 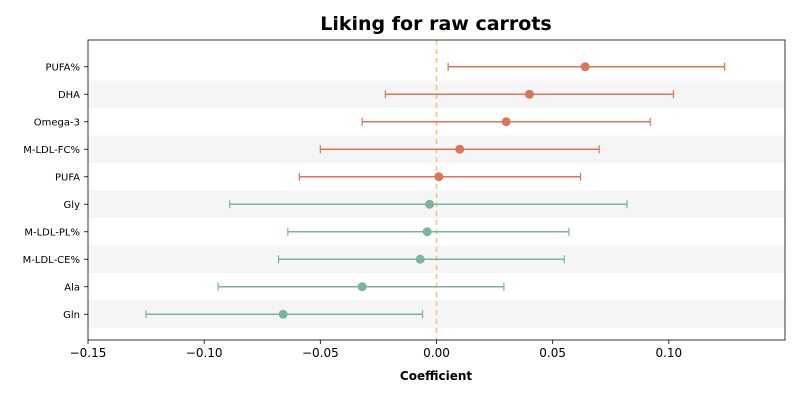 I want to click on y-tick-label: DHA, so click(x=69, y=95).